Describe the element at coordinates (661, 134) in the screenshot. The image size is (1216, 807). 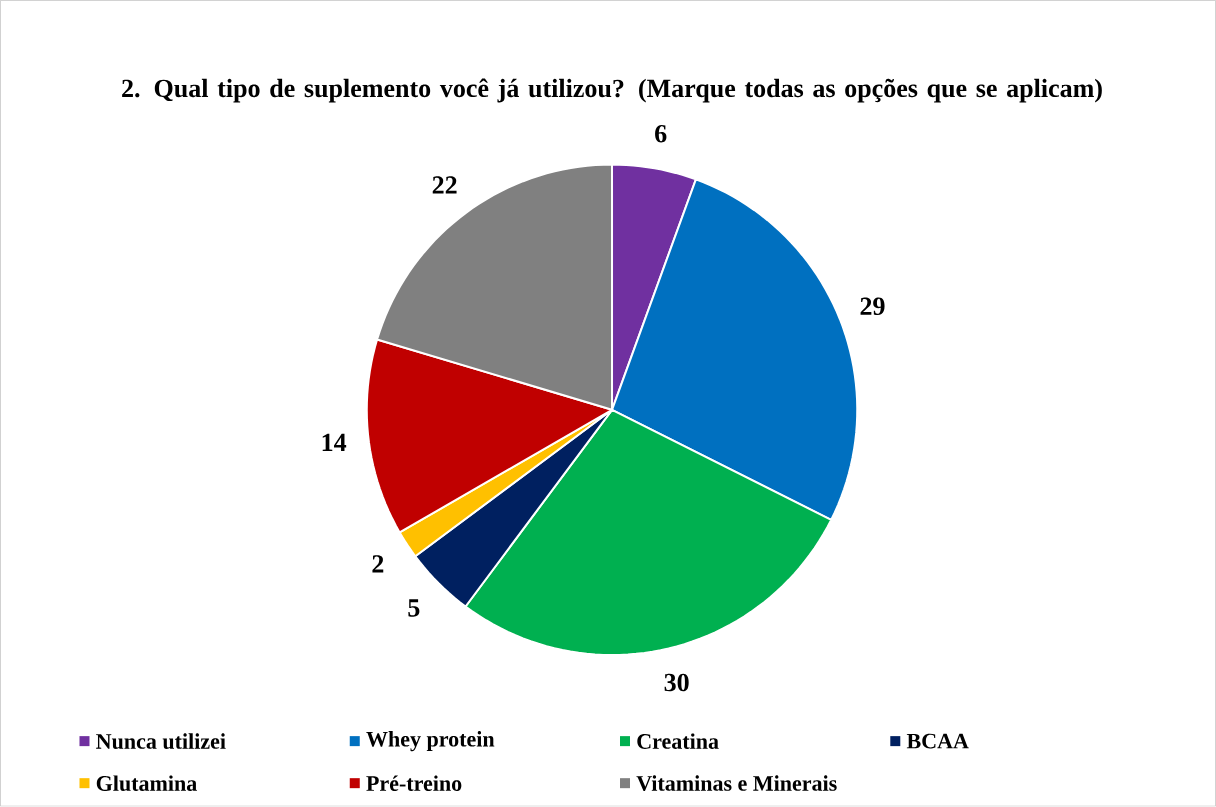
I see `data-label: 6` at that location.